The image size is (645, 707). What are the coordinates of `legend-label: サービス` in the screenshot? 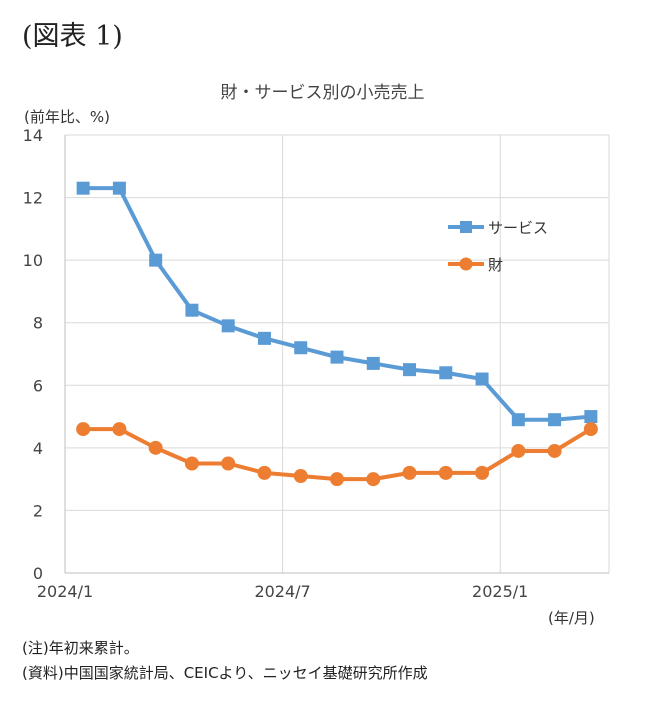 It's located at (518, 228).